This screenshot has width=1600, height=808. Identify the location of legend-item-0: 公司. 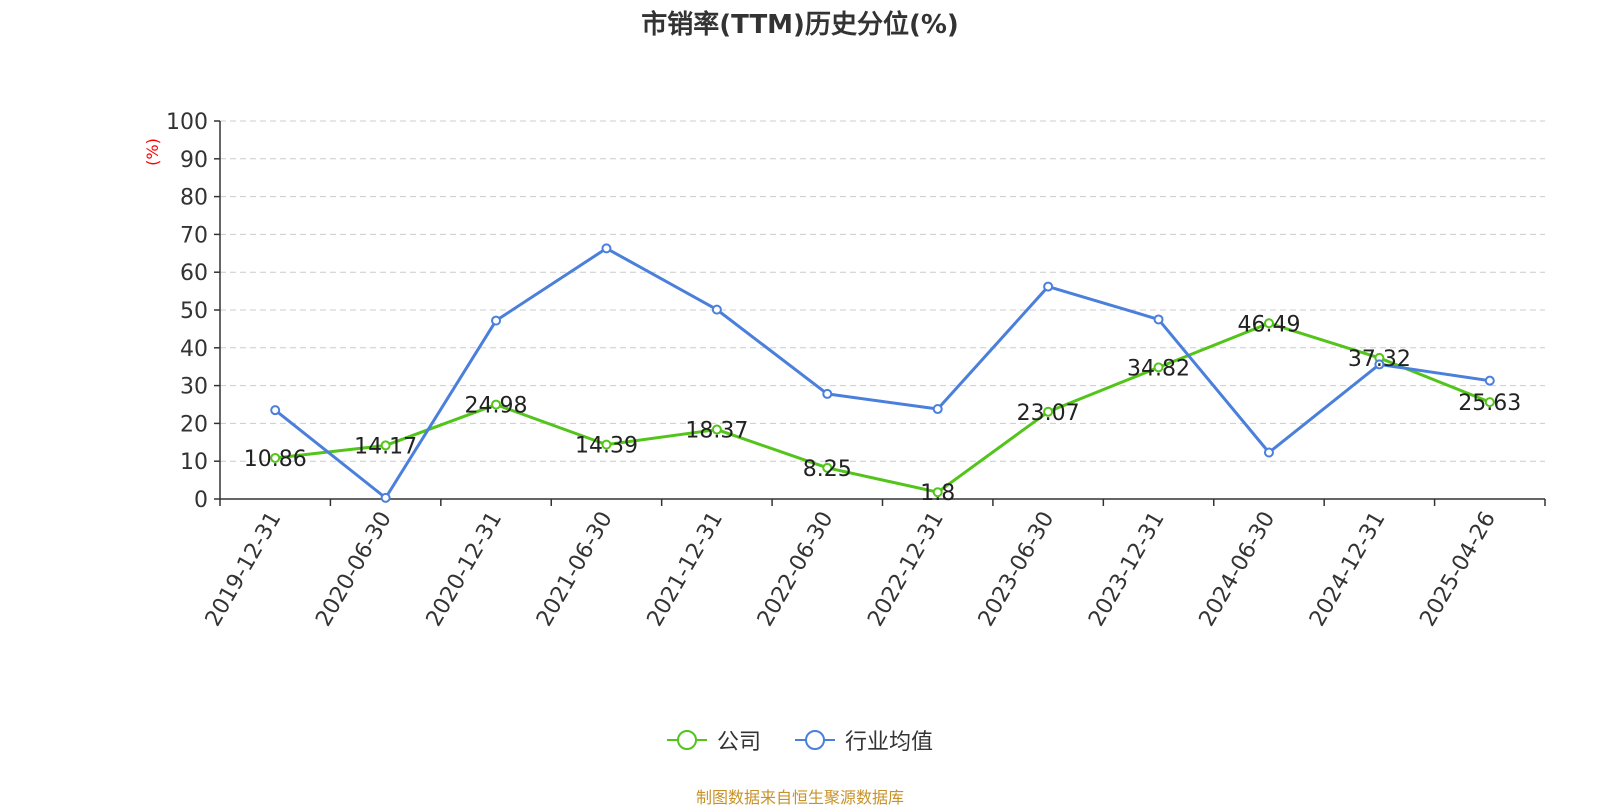
(713, 740).